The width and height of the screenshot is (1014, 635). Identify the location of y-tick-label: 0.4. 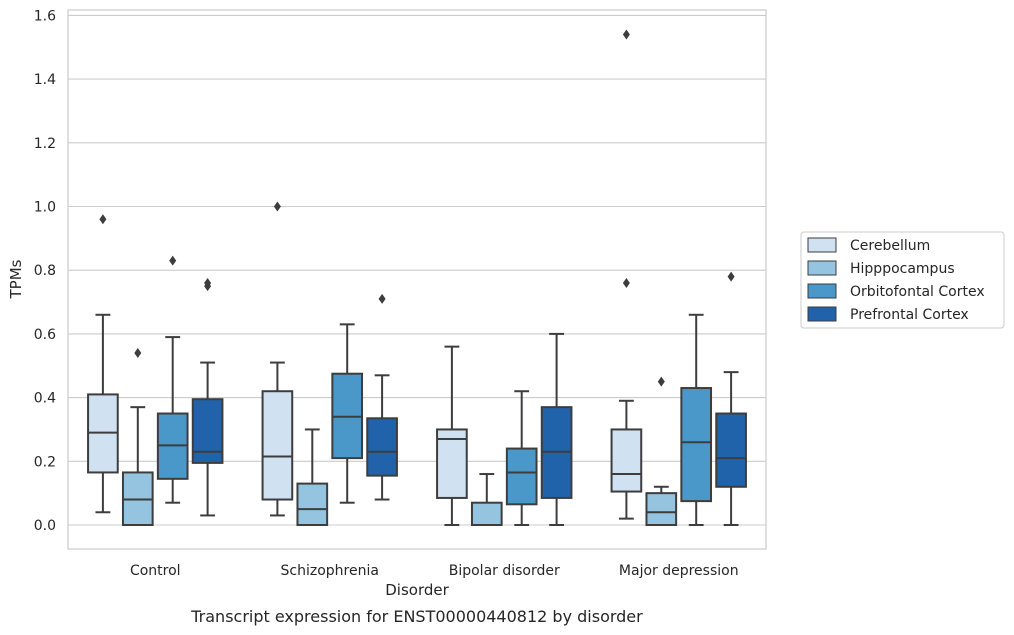
(45, 399).